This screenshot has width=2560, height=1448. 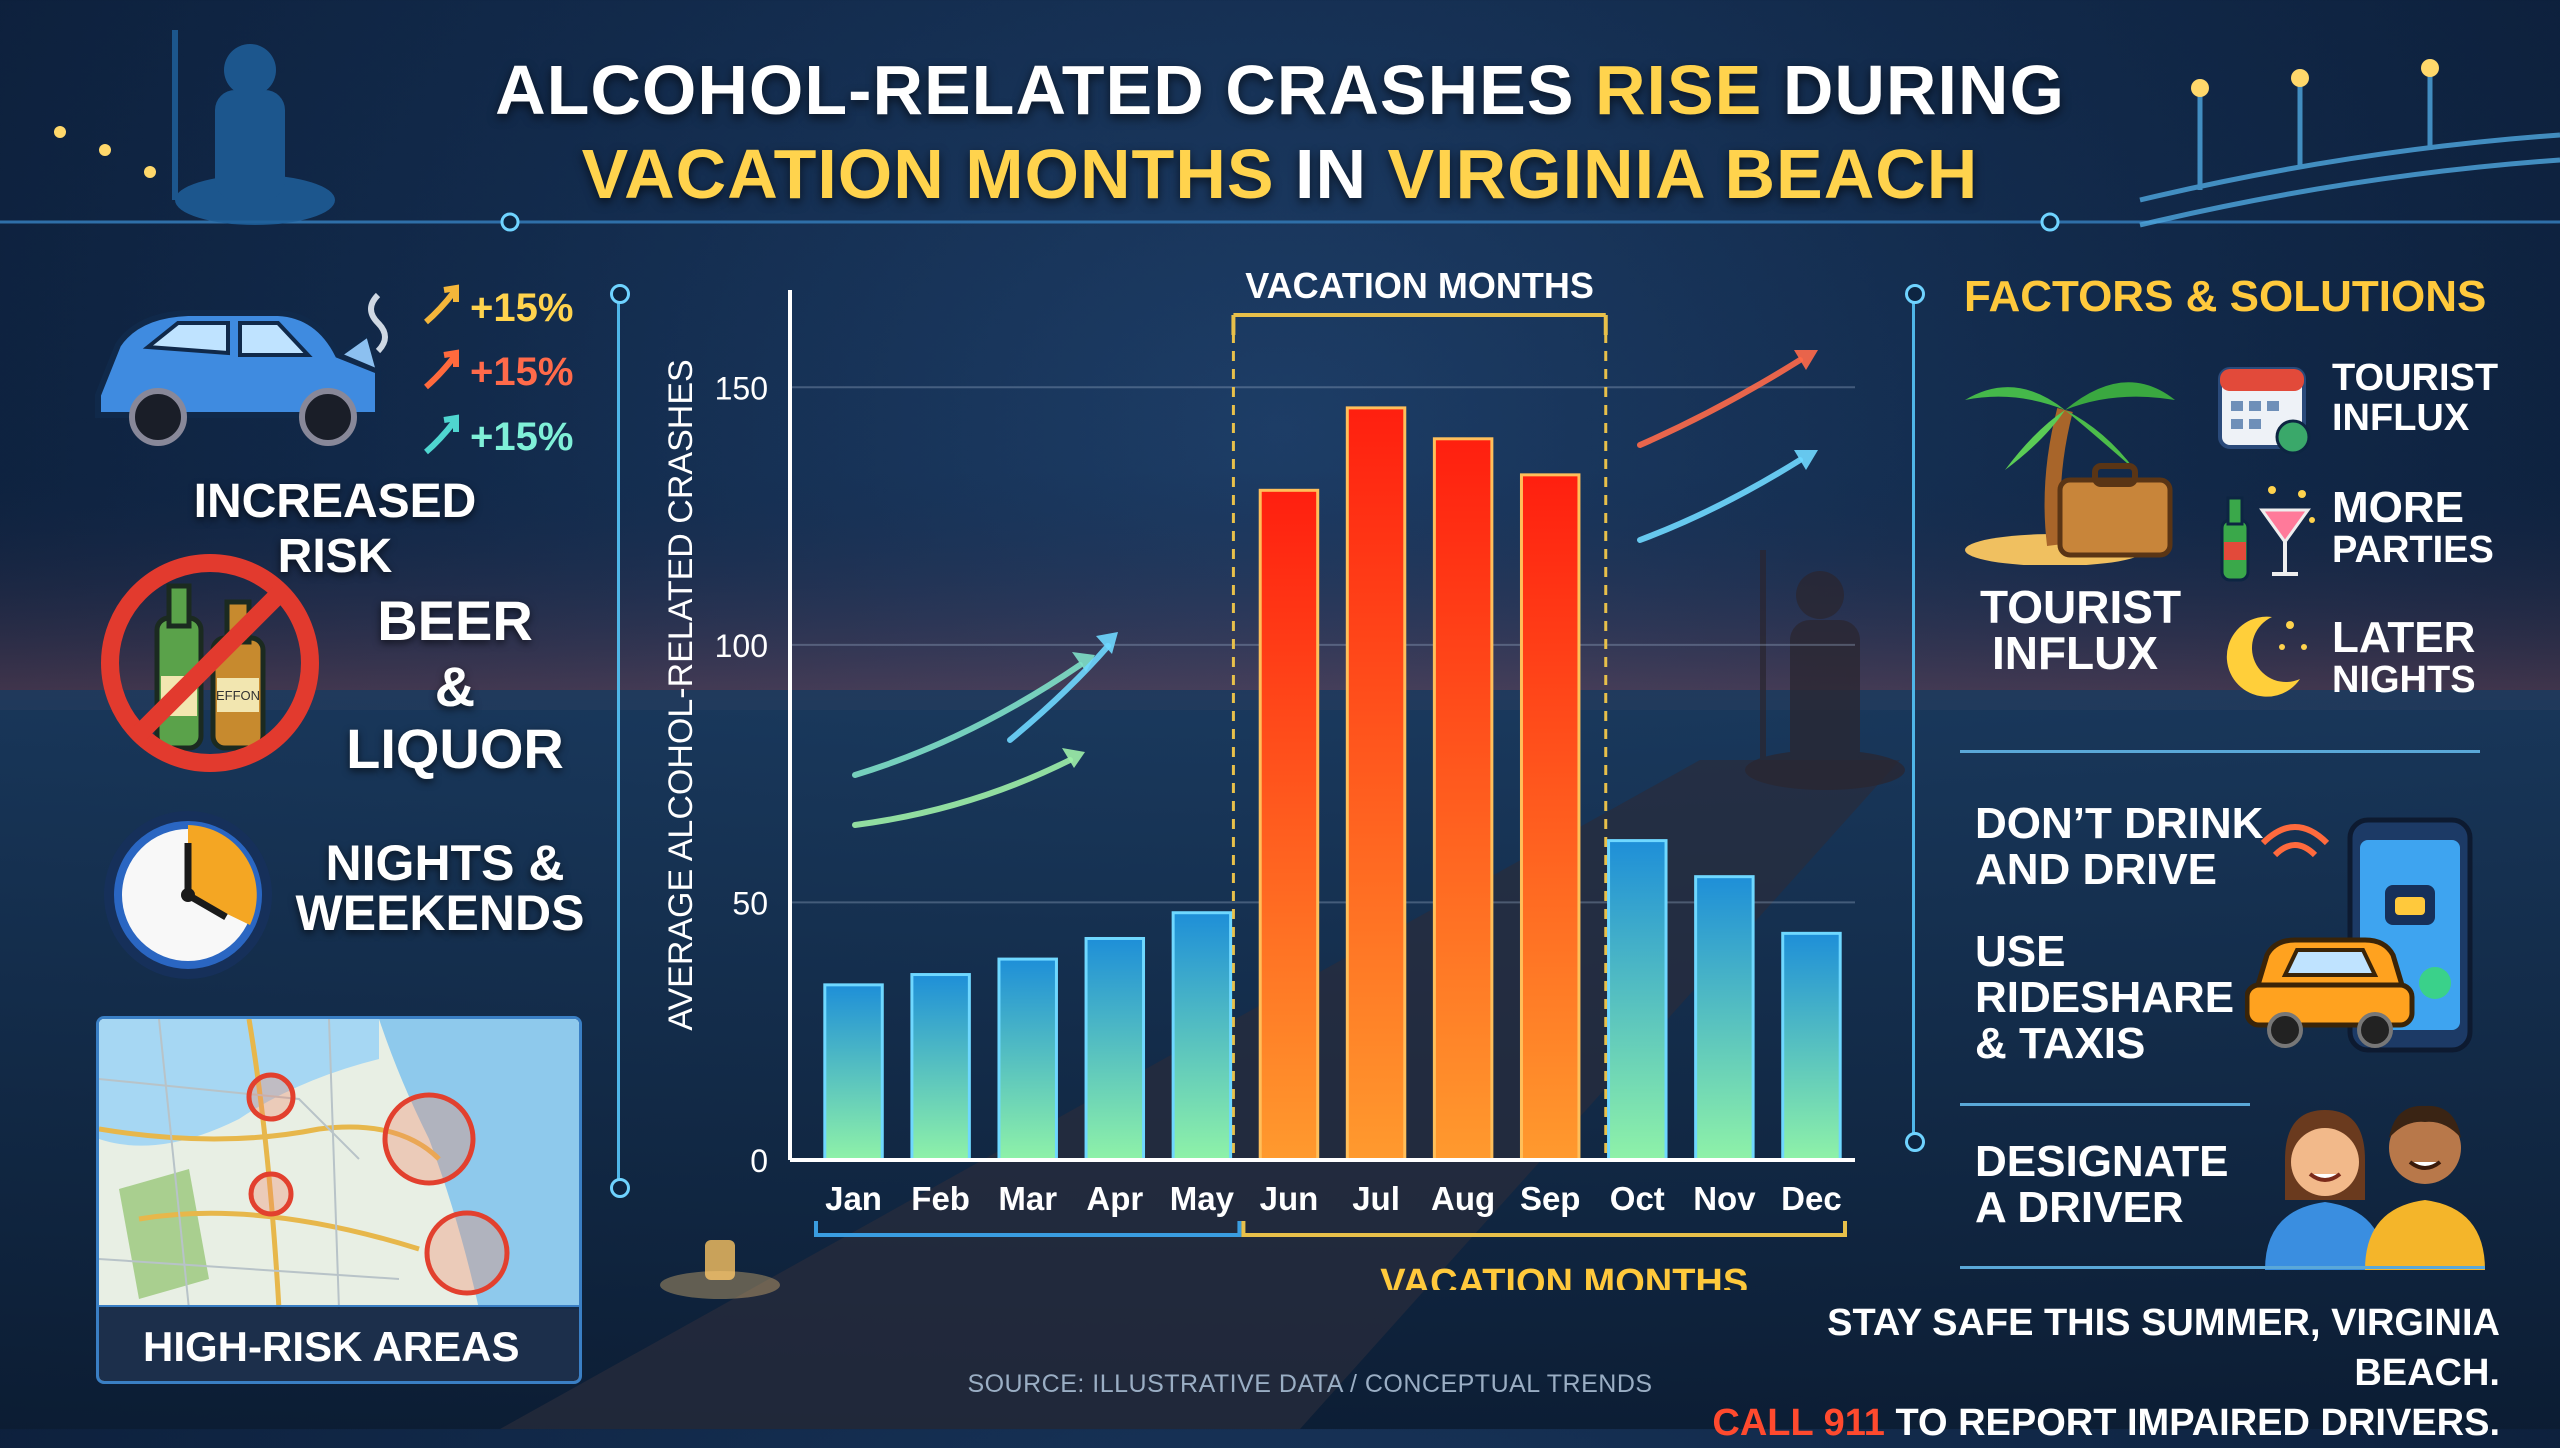 I want to click on map-graphic, so click(x=339, y=1164).